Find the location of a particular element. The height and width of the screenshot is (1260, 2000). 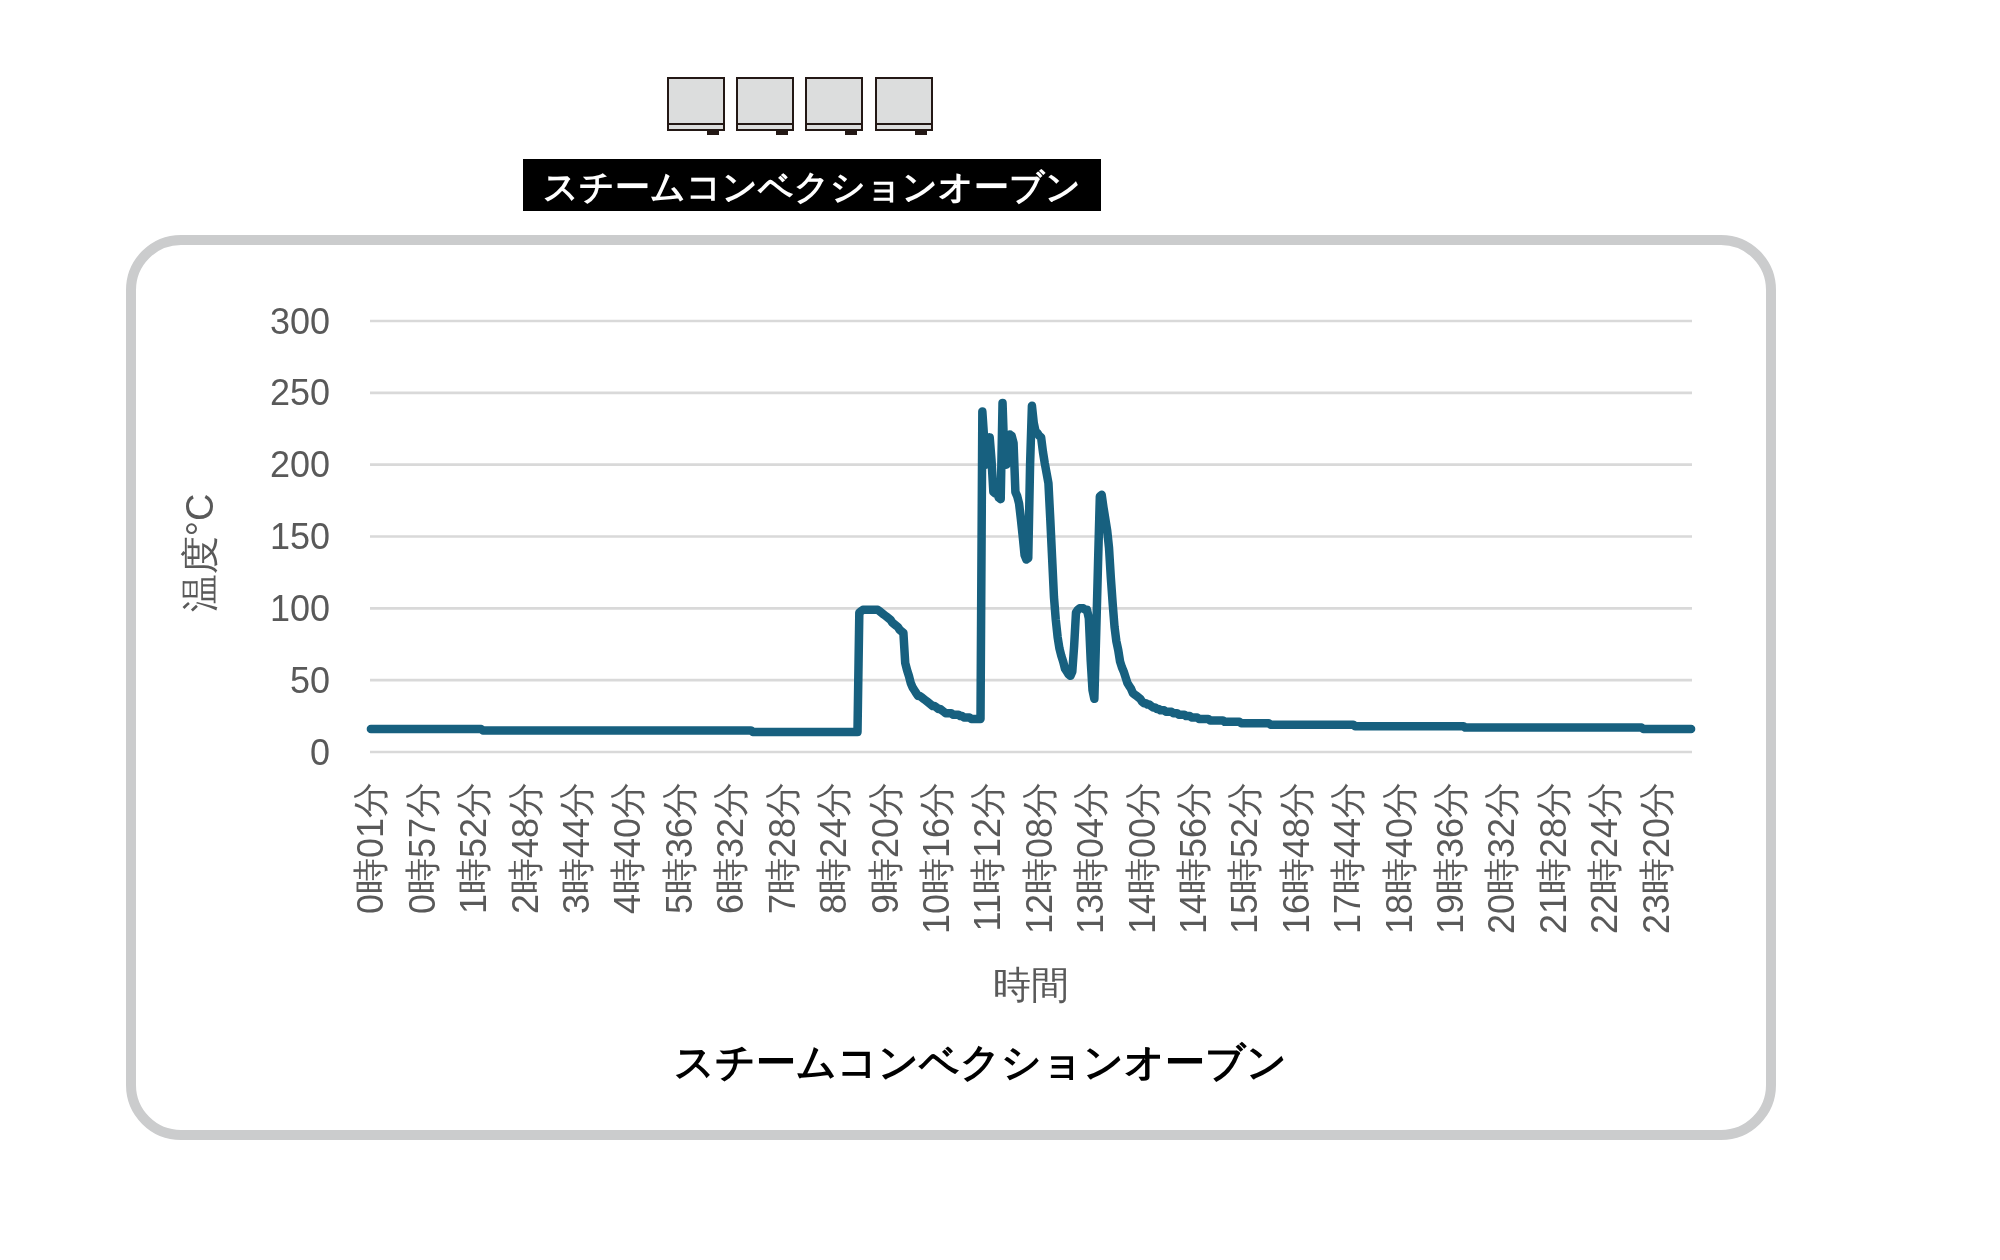

x-tick-label: 0時01分 is located at coordinates (371, 848).